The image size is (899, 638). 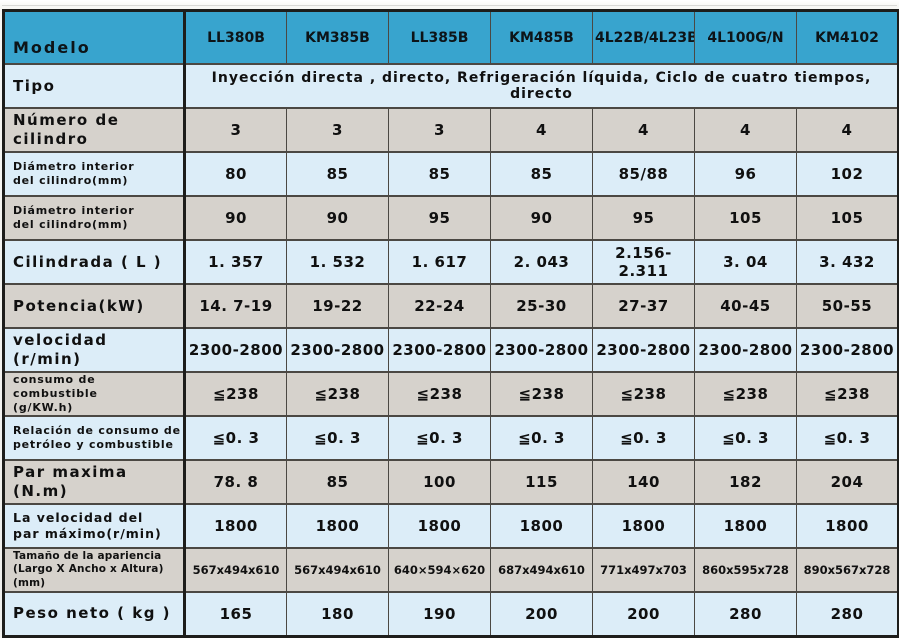 What do you see at coordinates (847, 37) in the screenshot?
I see `column-header-model-7: KM4102` at bounding box center [847, 37].